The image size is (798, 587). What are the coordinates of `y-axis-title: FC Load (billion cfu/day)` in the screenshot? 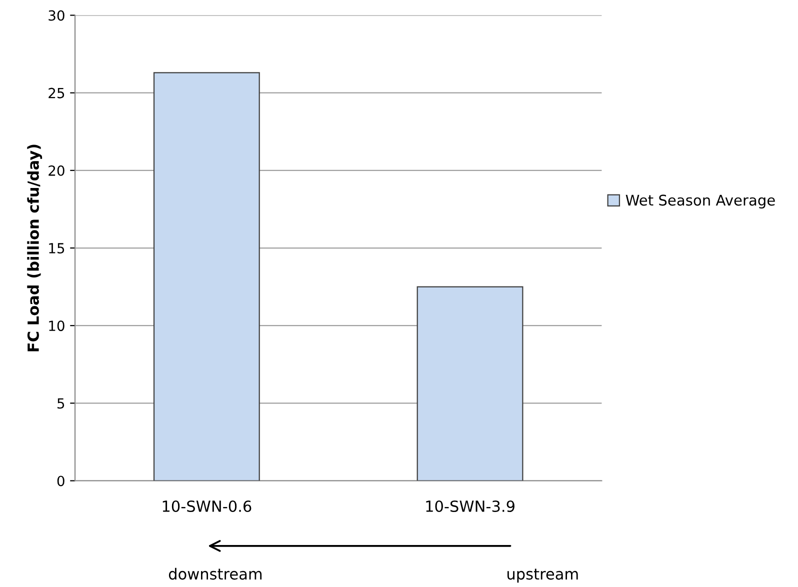 It's located at (34, 248).